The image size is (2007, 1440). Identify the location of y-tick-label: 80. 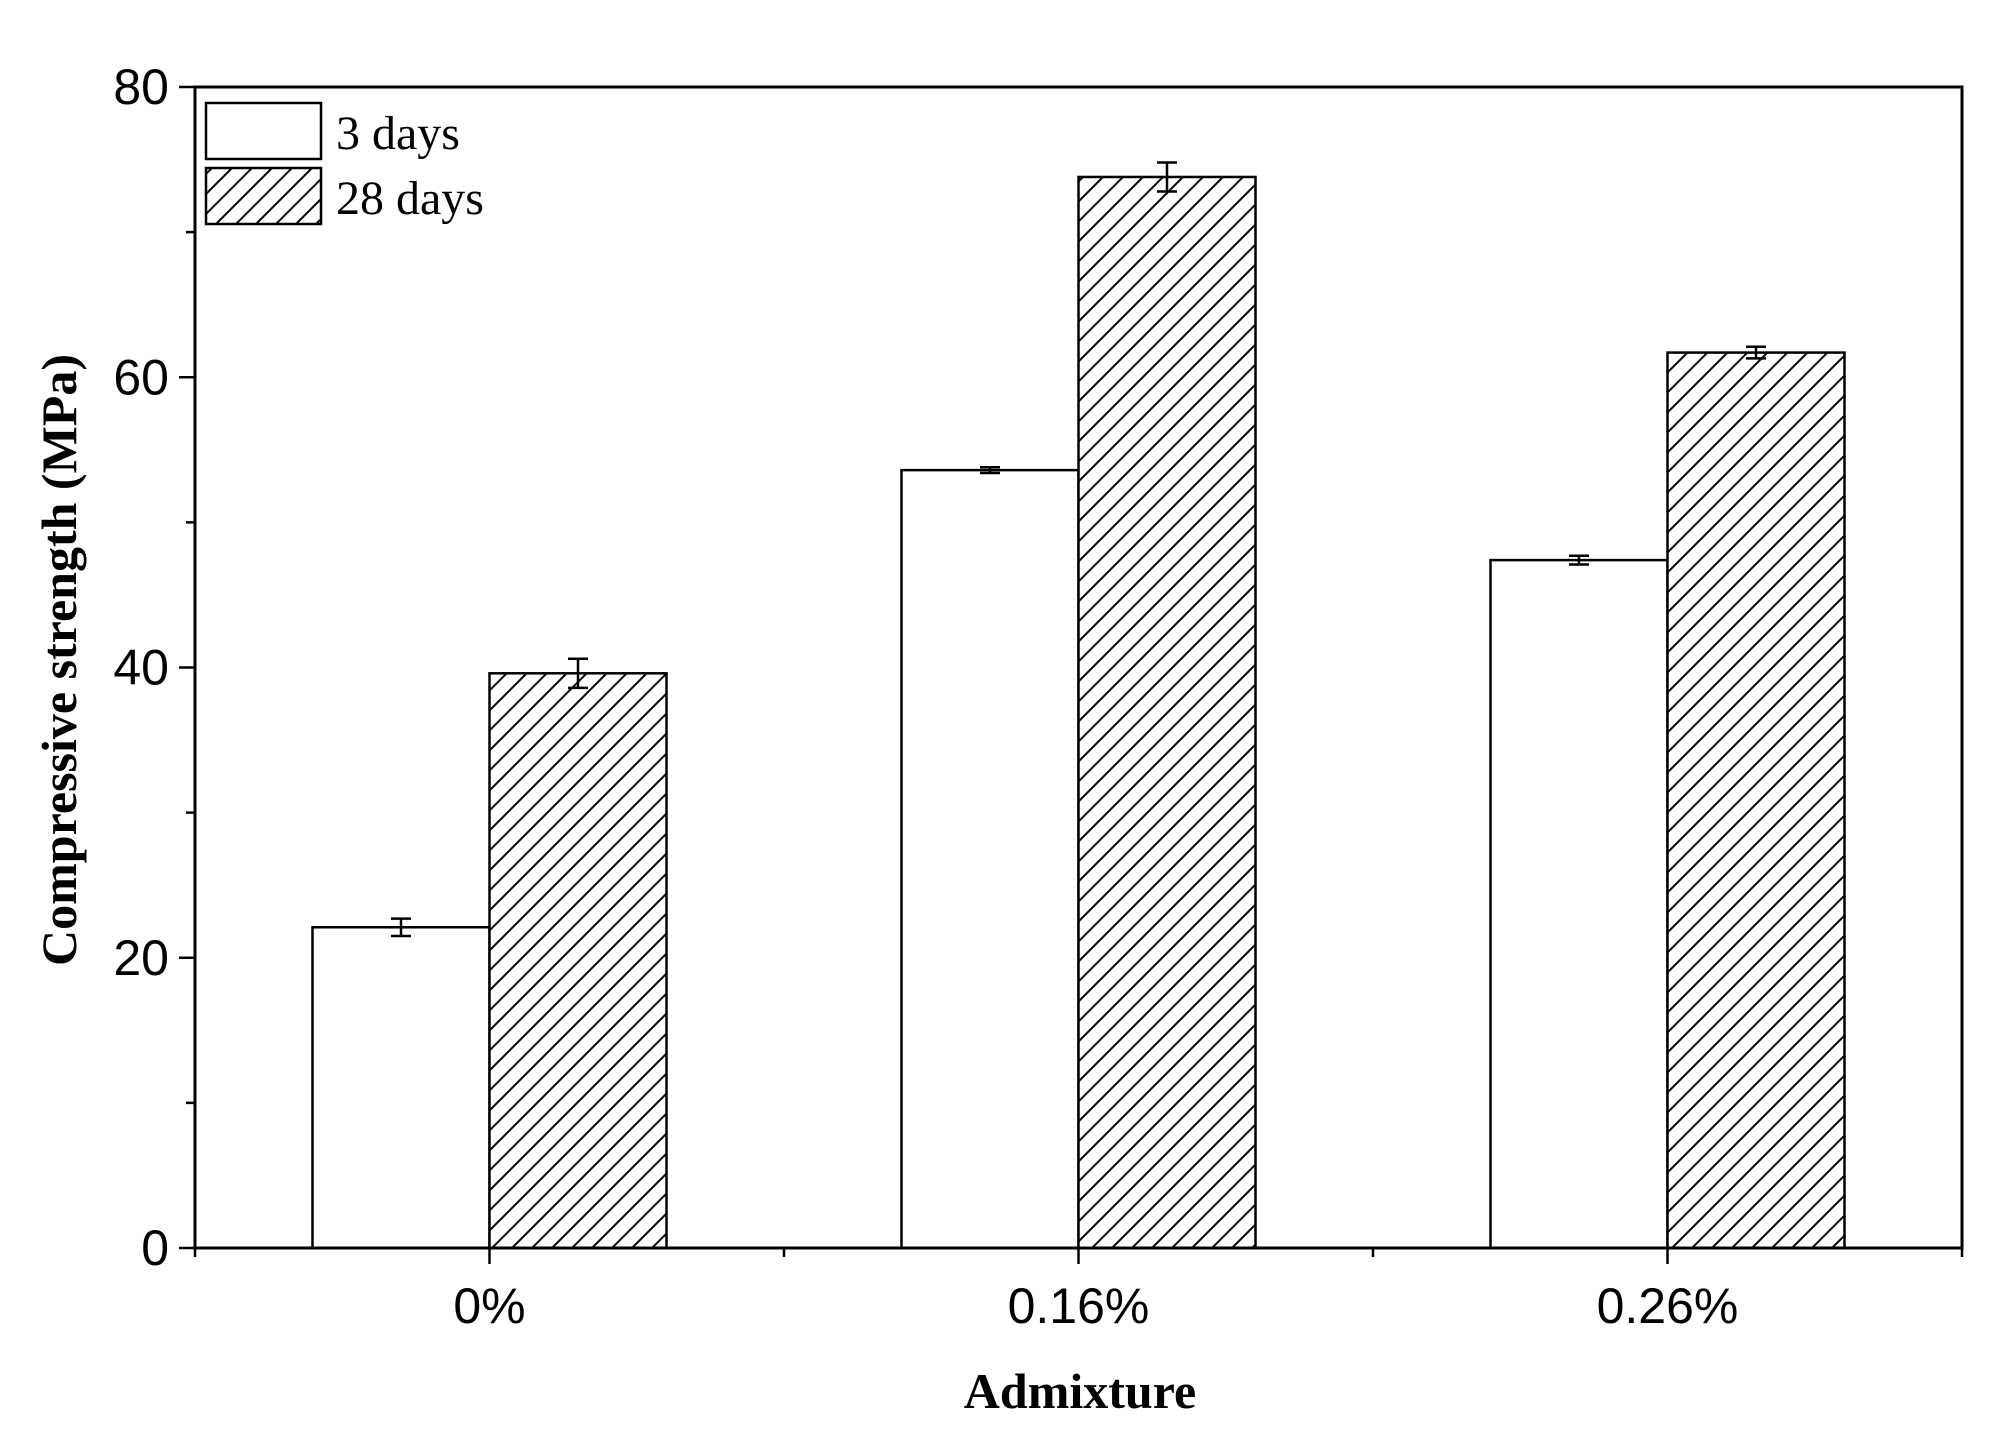
(141, 87).